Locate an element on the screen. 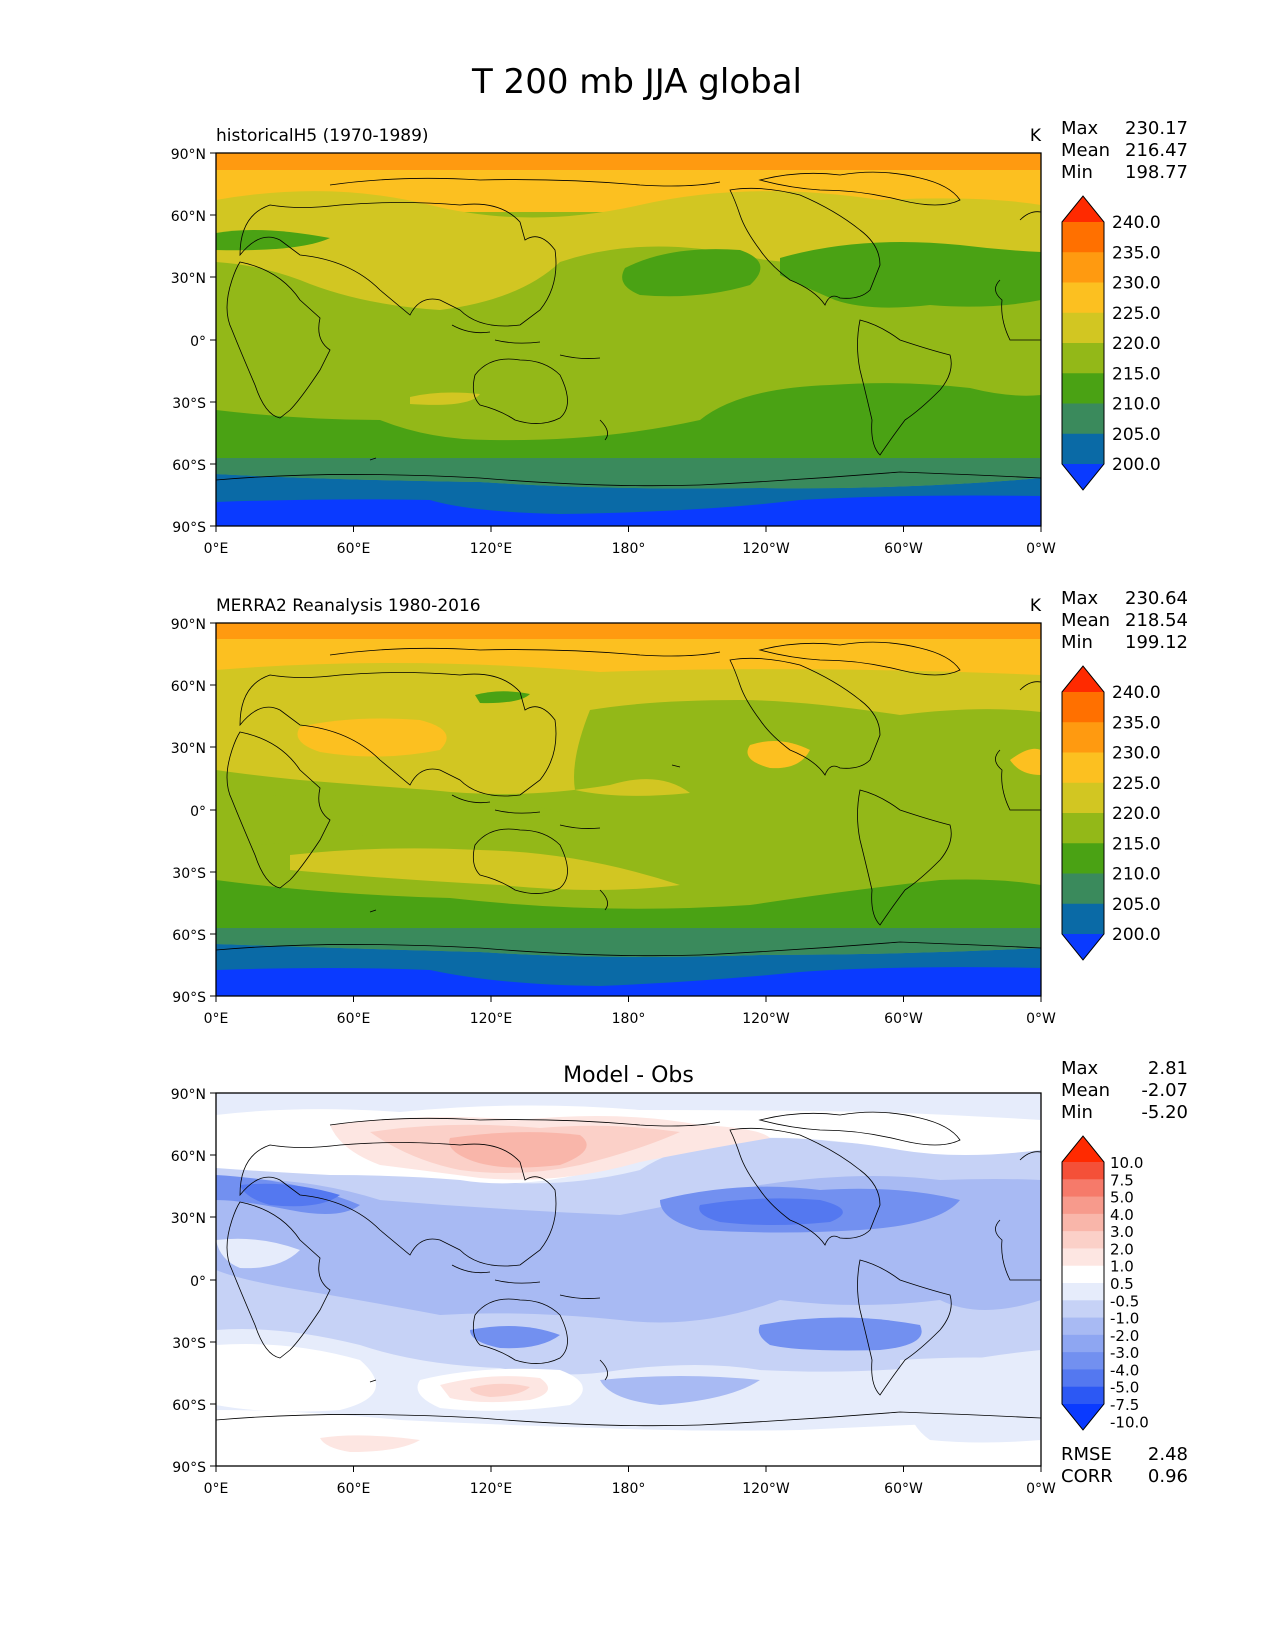 This screenshot has width=1275, height=1650. colorbar-tick-label: 240.0 is located at coordinates (1136, 693).